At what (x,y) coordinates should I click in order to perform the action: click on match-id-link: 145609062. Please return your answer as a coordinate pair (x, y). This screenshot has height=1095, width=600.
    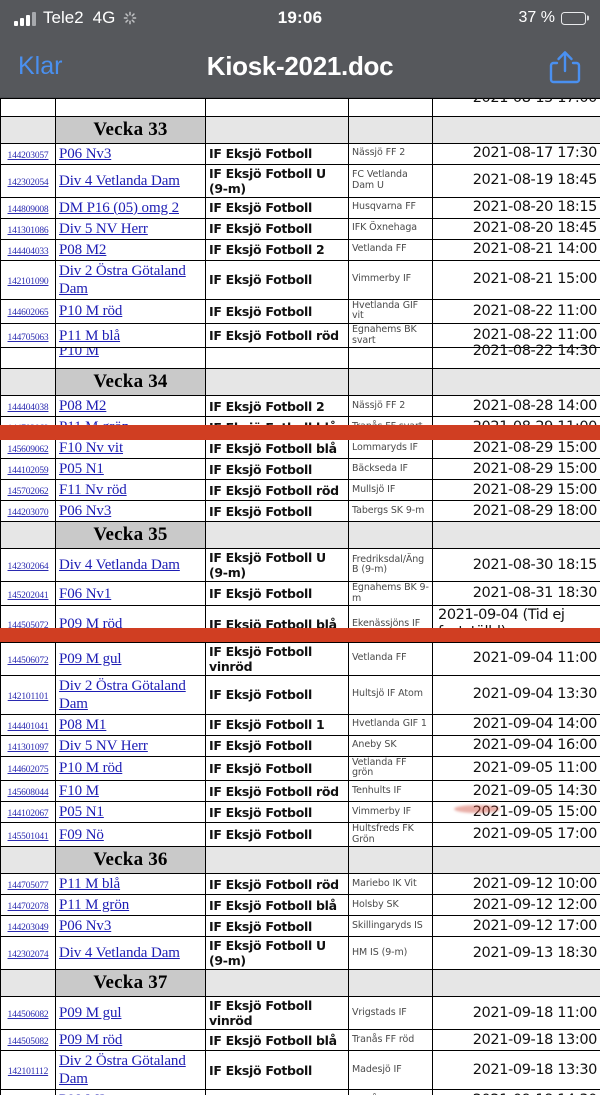
    Looking at the image, I should click on (28, 450).